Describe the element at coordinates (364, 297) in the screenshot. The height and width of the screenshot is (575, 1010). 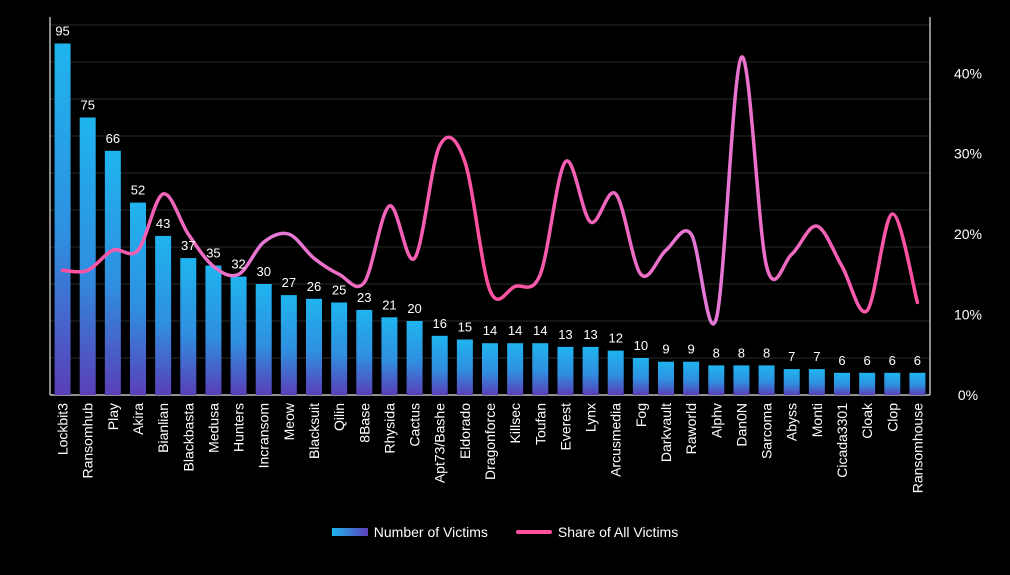
I see `bar-value-label: 23` at that location.